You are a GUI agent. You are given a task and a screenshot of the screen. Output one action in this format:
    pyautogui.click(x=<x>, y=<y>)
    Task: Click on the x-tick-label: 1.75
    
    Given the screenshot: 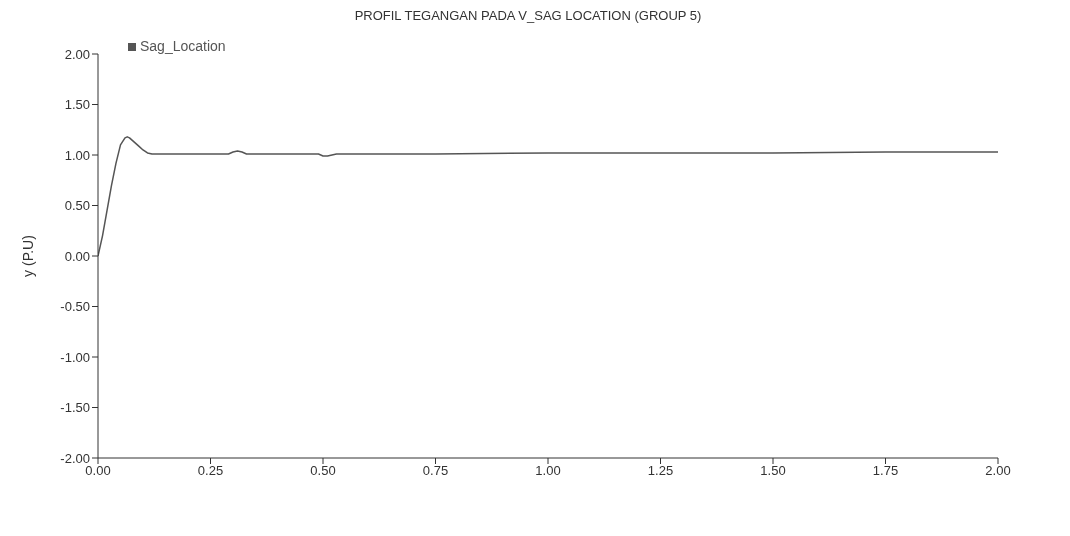 What is the action you would take?
    pyautogui.click(x=885, y=471)
    